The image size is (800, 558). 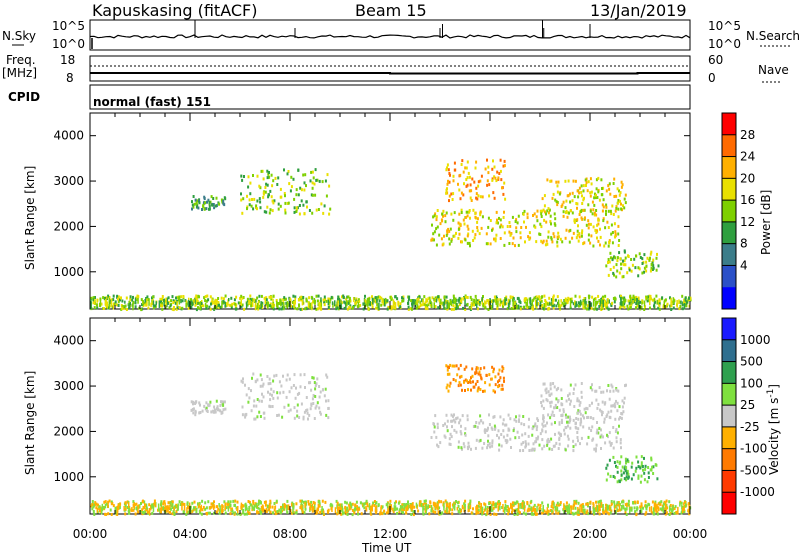 What do you see at coordinates (751, 362) in the screenshot?
I see `colorbar-tick-label: 500` at bounding box center [751, 362].